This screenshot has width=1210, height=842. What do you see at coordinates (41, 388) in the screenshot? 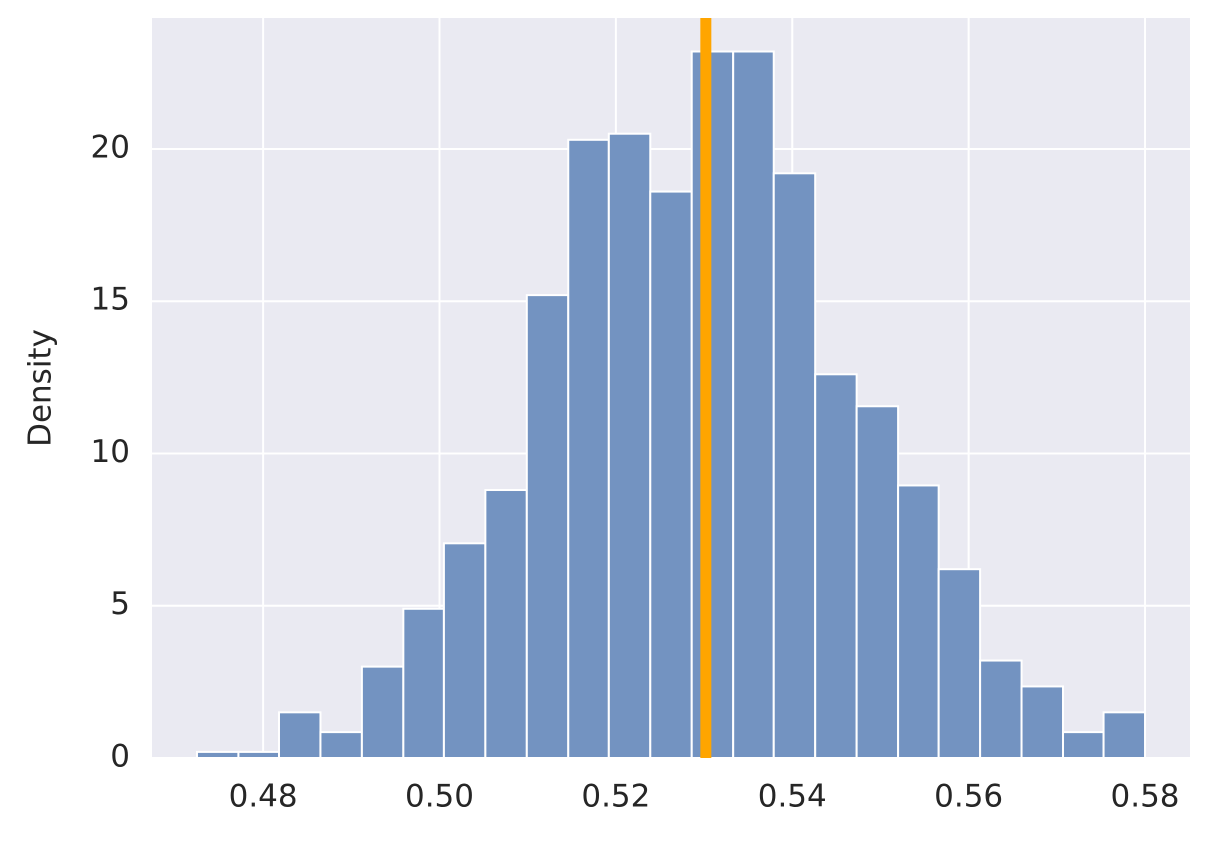
I see `y-axis-label: Density` at bounding box center [41, 388].